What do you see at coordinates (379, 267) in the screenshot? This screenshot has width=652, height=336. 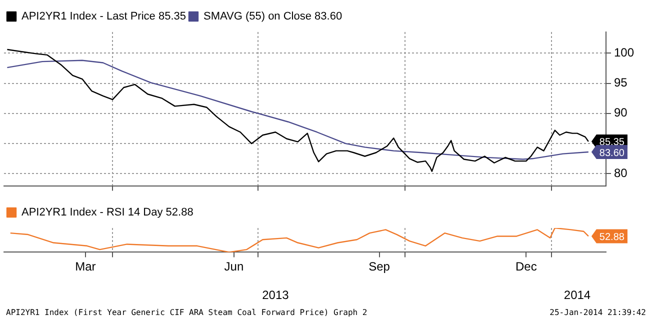 I see `x-tick-label: Sep` at bounding box center [379, 267].